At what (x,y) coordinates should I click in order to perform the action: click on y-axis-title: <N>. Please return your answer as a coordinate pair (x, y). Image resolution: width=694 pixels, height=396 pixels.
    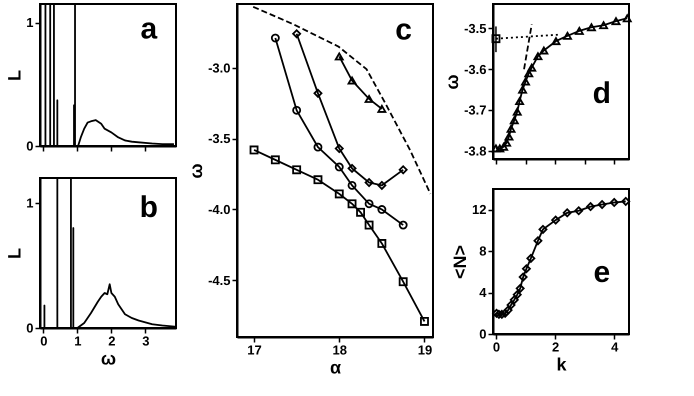
    Looking at the image, I should click on (460, 262).